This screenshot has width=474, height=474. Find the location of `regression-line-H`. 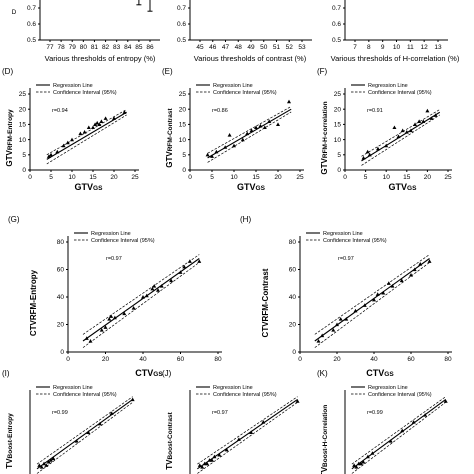

regression-line-H is located at coordinates (372, 300).